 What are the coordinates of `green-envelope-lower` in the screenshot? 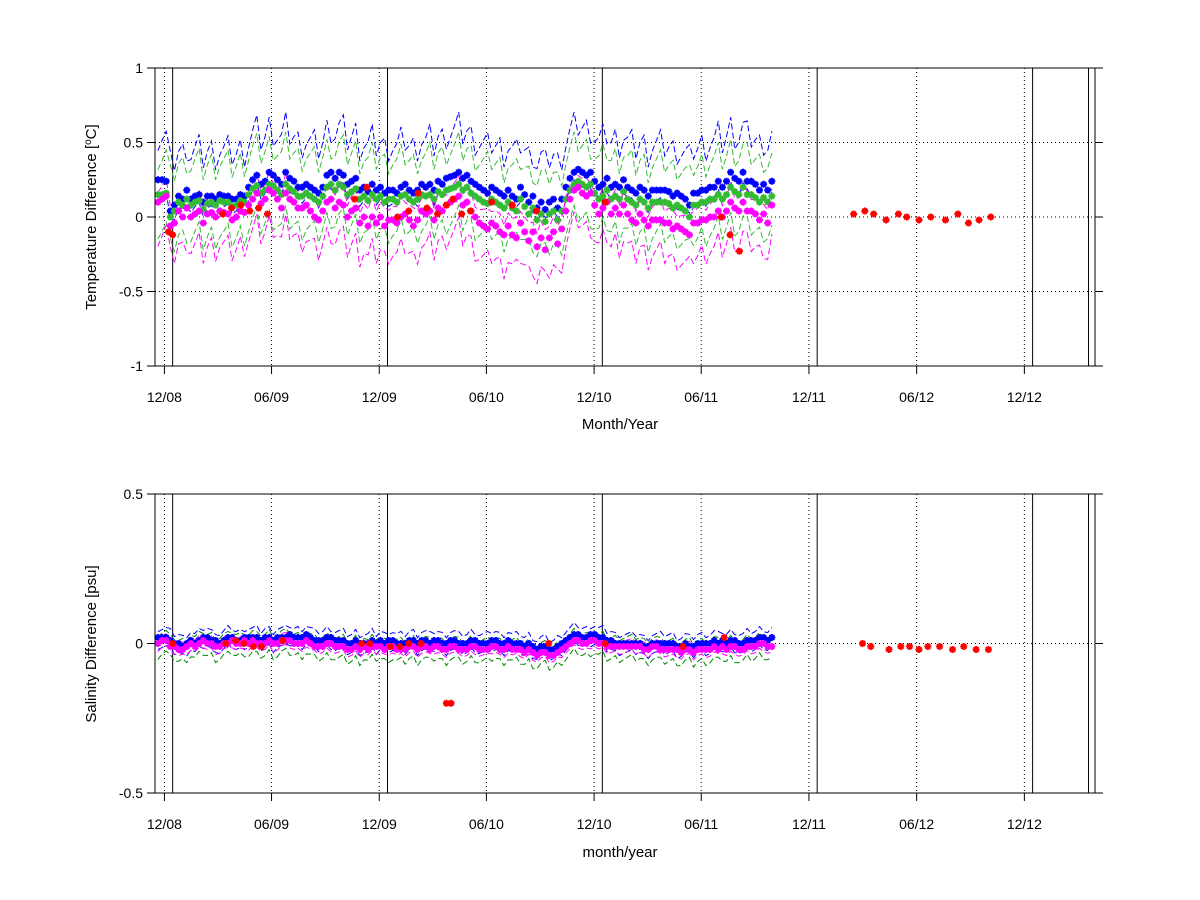 It's located at (465, 230).